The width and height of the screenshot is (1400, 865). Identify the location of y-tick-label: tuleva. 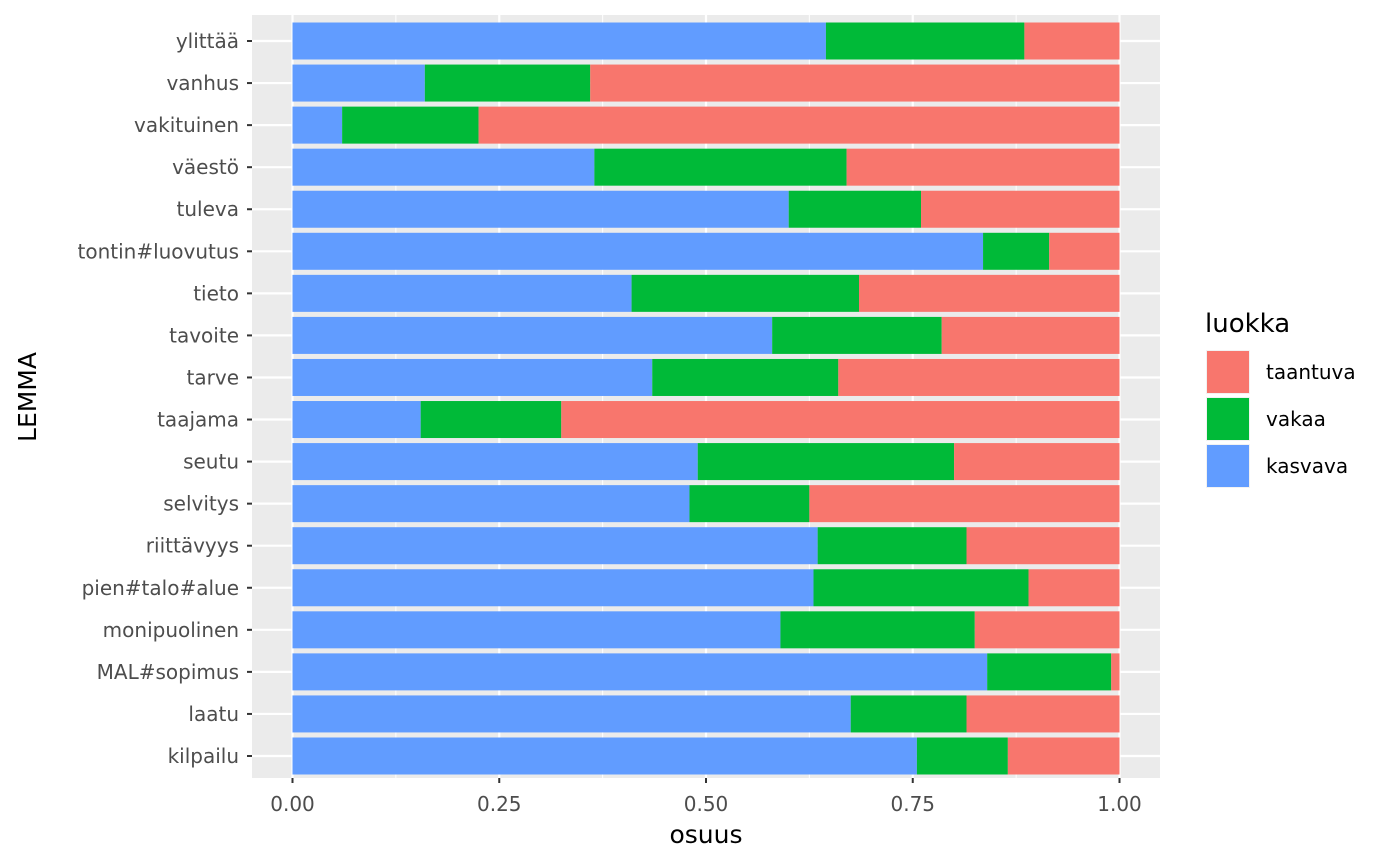
(208, 209).